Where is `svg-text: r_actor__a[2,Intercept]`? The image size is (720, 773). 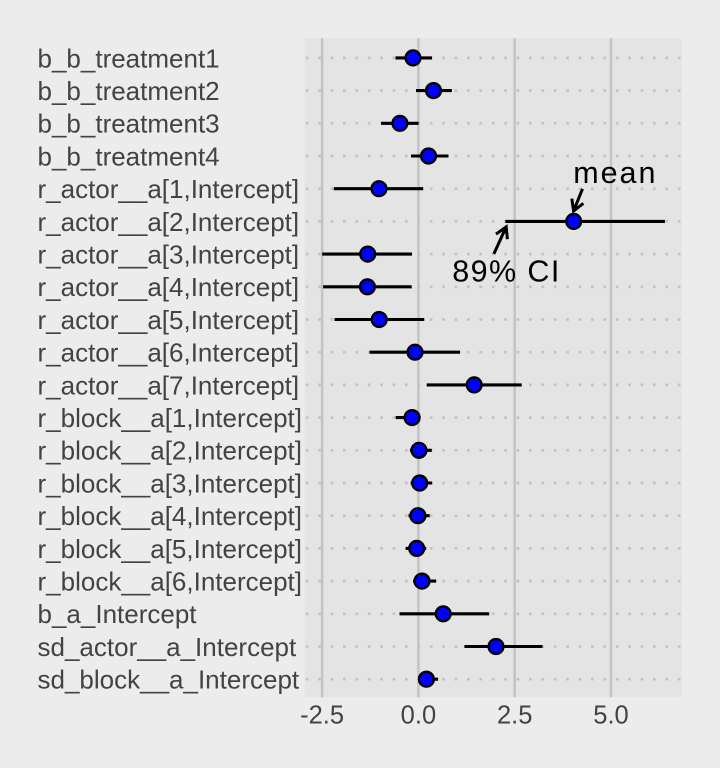
svg-text: r_actor__a[2,Intercept] is located at coordinates (169, 222).